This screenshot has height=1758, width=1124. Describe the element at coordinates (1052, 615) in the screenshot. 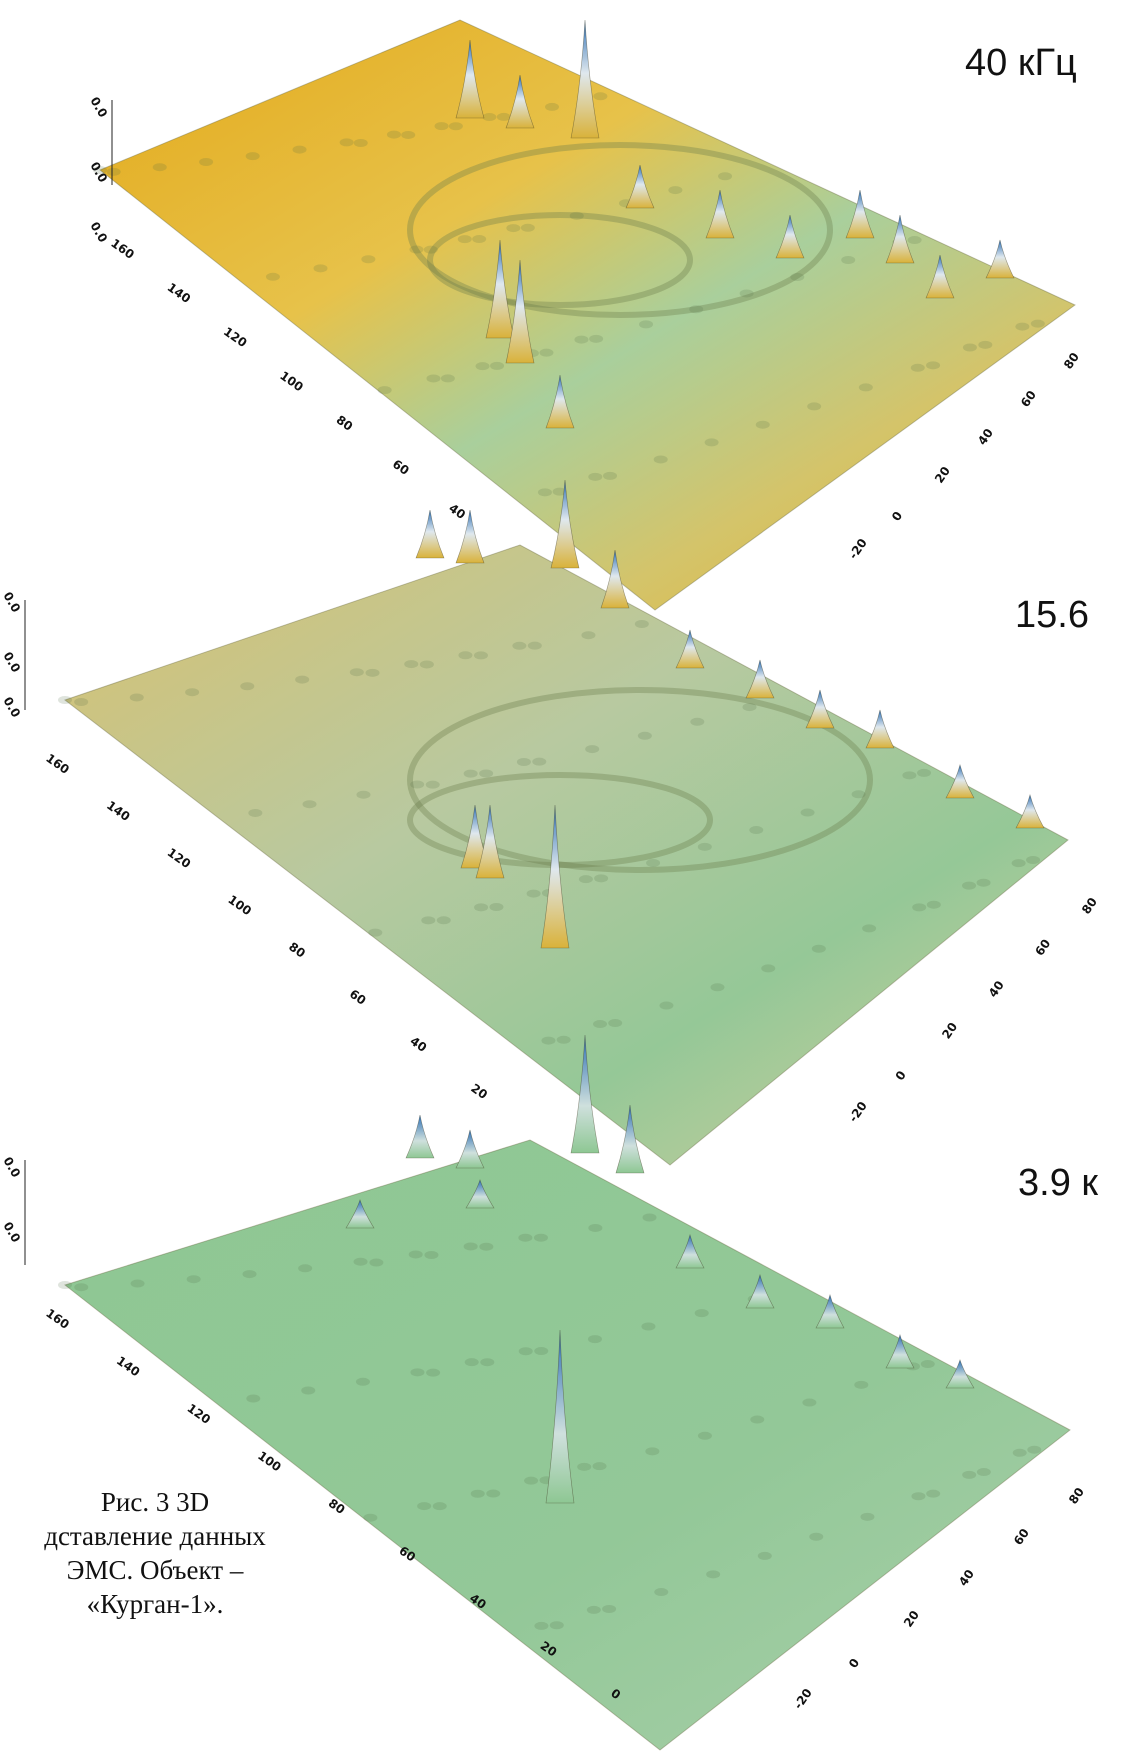

I see `panel-label-15-6: 15.6` at that location.